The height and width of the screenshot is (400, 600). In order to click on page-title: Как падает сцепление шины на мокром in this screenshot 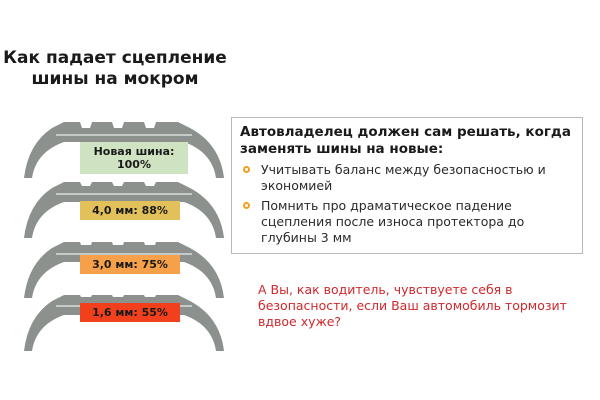, I will do `click(115, 68)`.